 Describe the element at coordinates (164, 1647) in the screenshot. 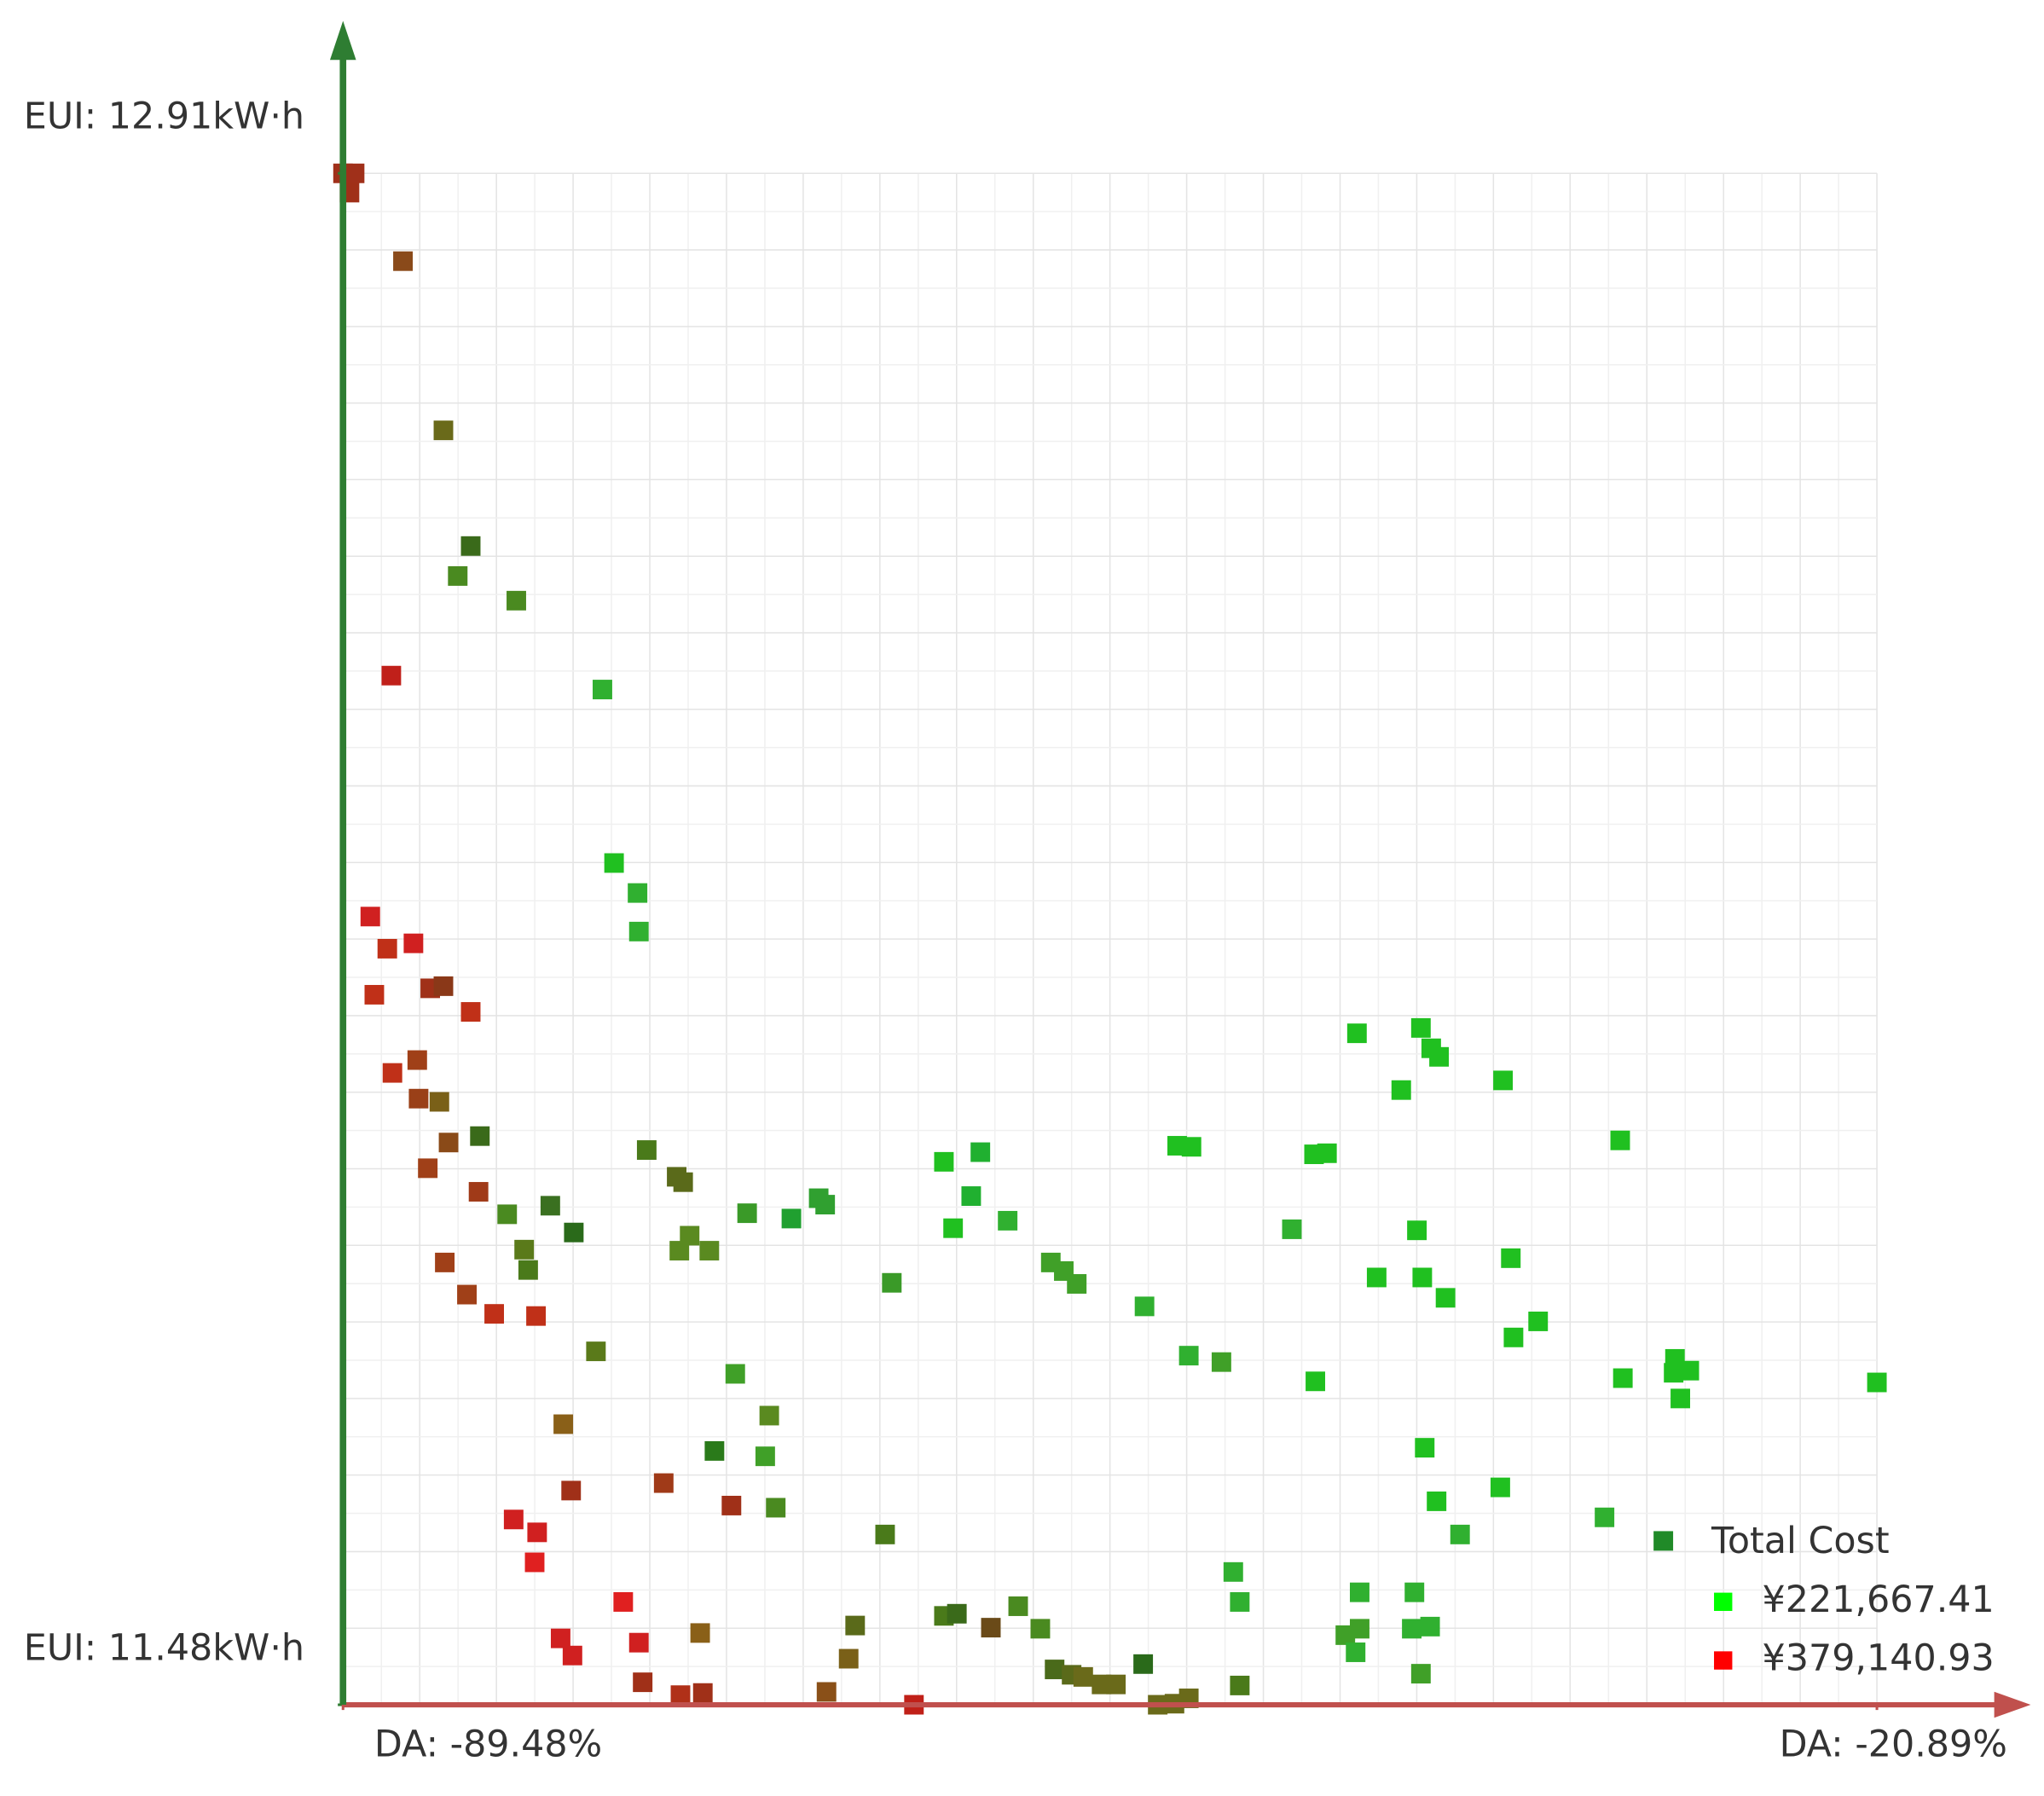

I see `y-tick-label: EUI: 11.48kW·h` at that location.